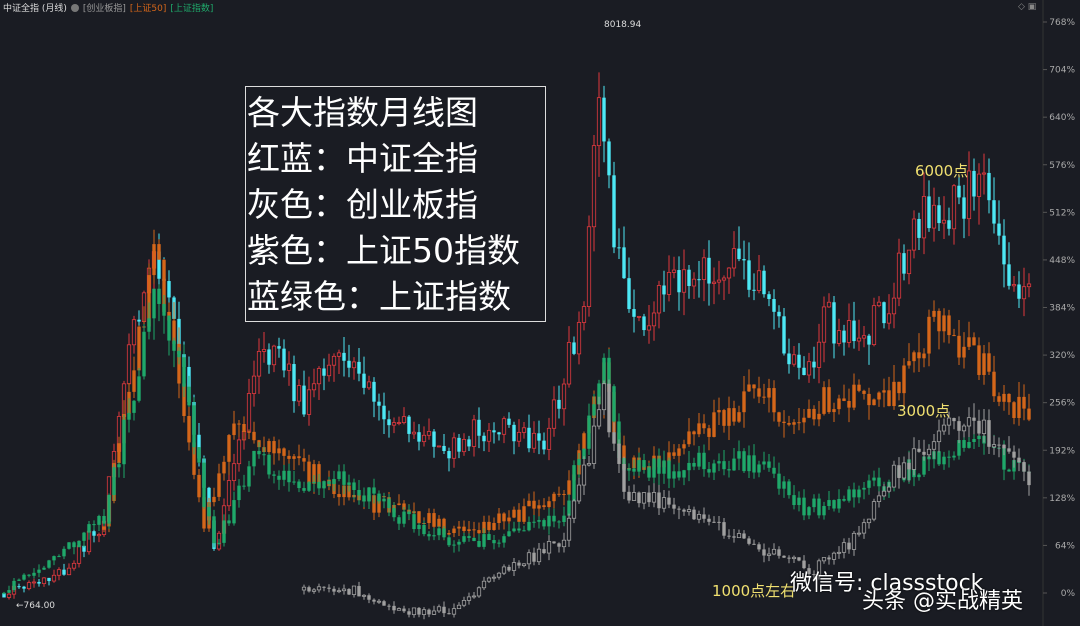 The height and width of the screenshot is (626, 1080). Describe the element at coordinates (1068, 594) in the screenshot. I see `y-tick-label: 0%` at that location.